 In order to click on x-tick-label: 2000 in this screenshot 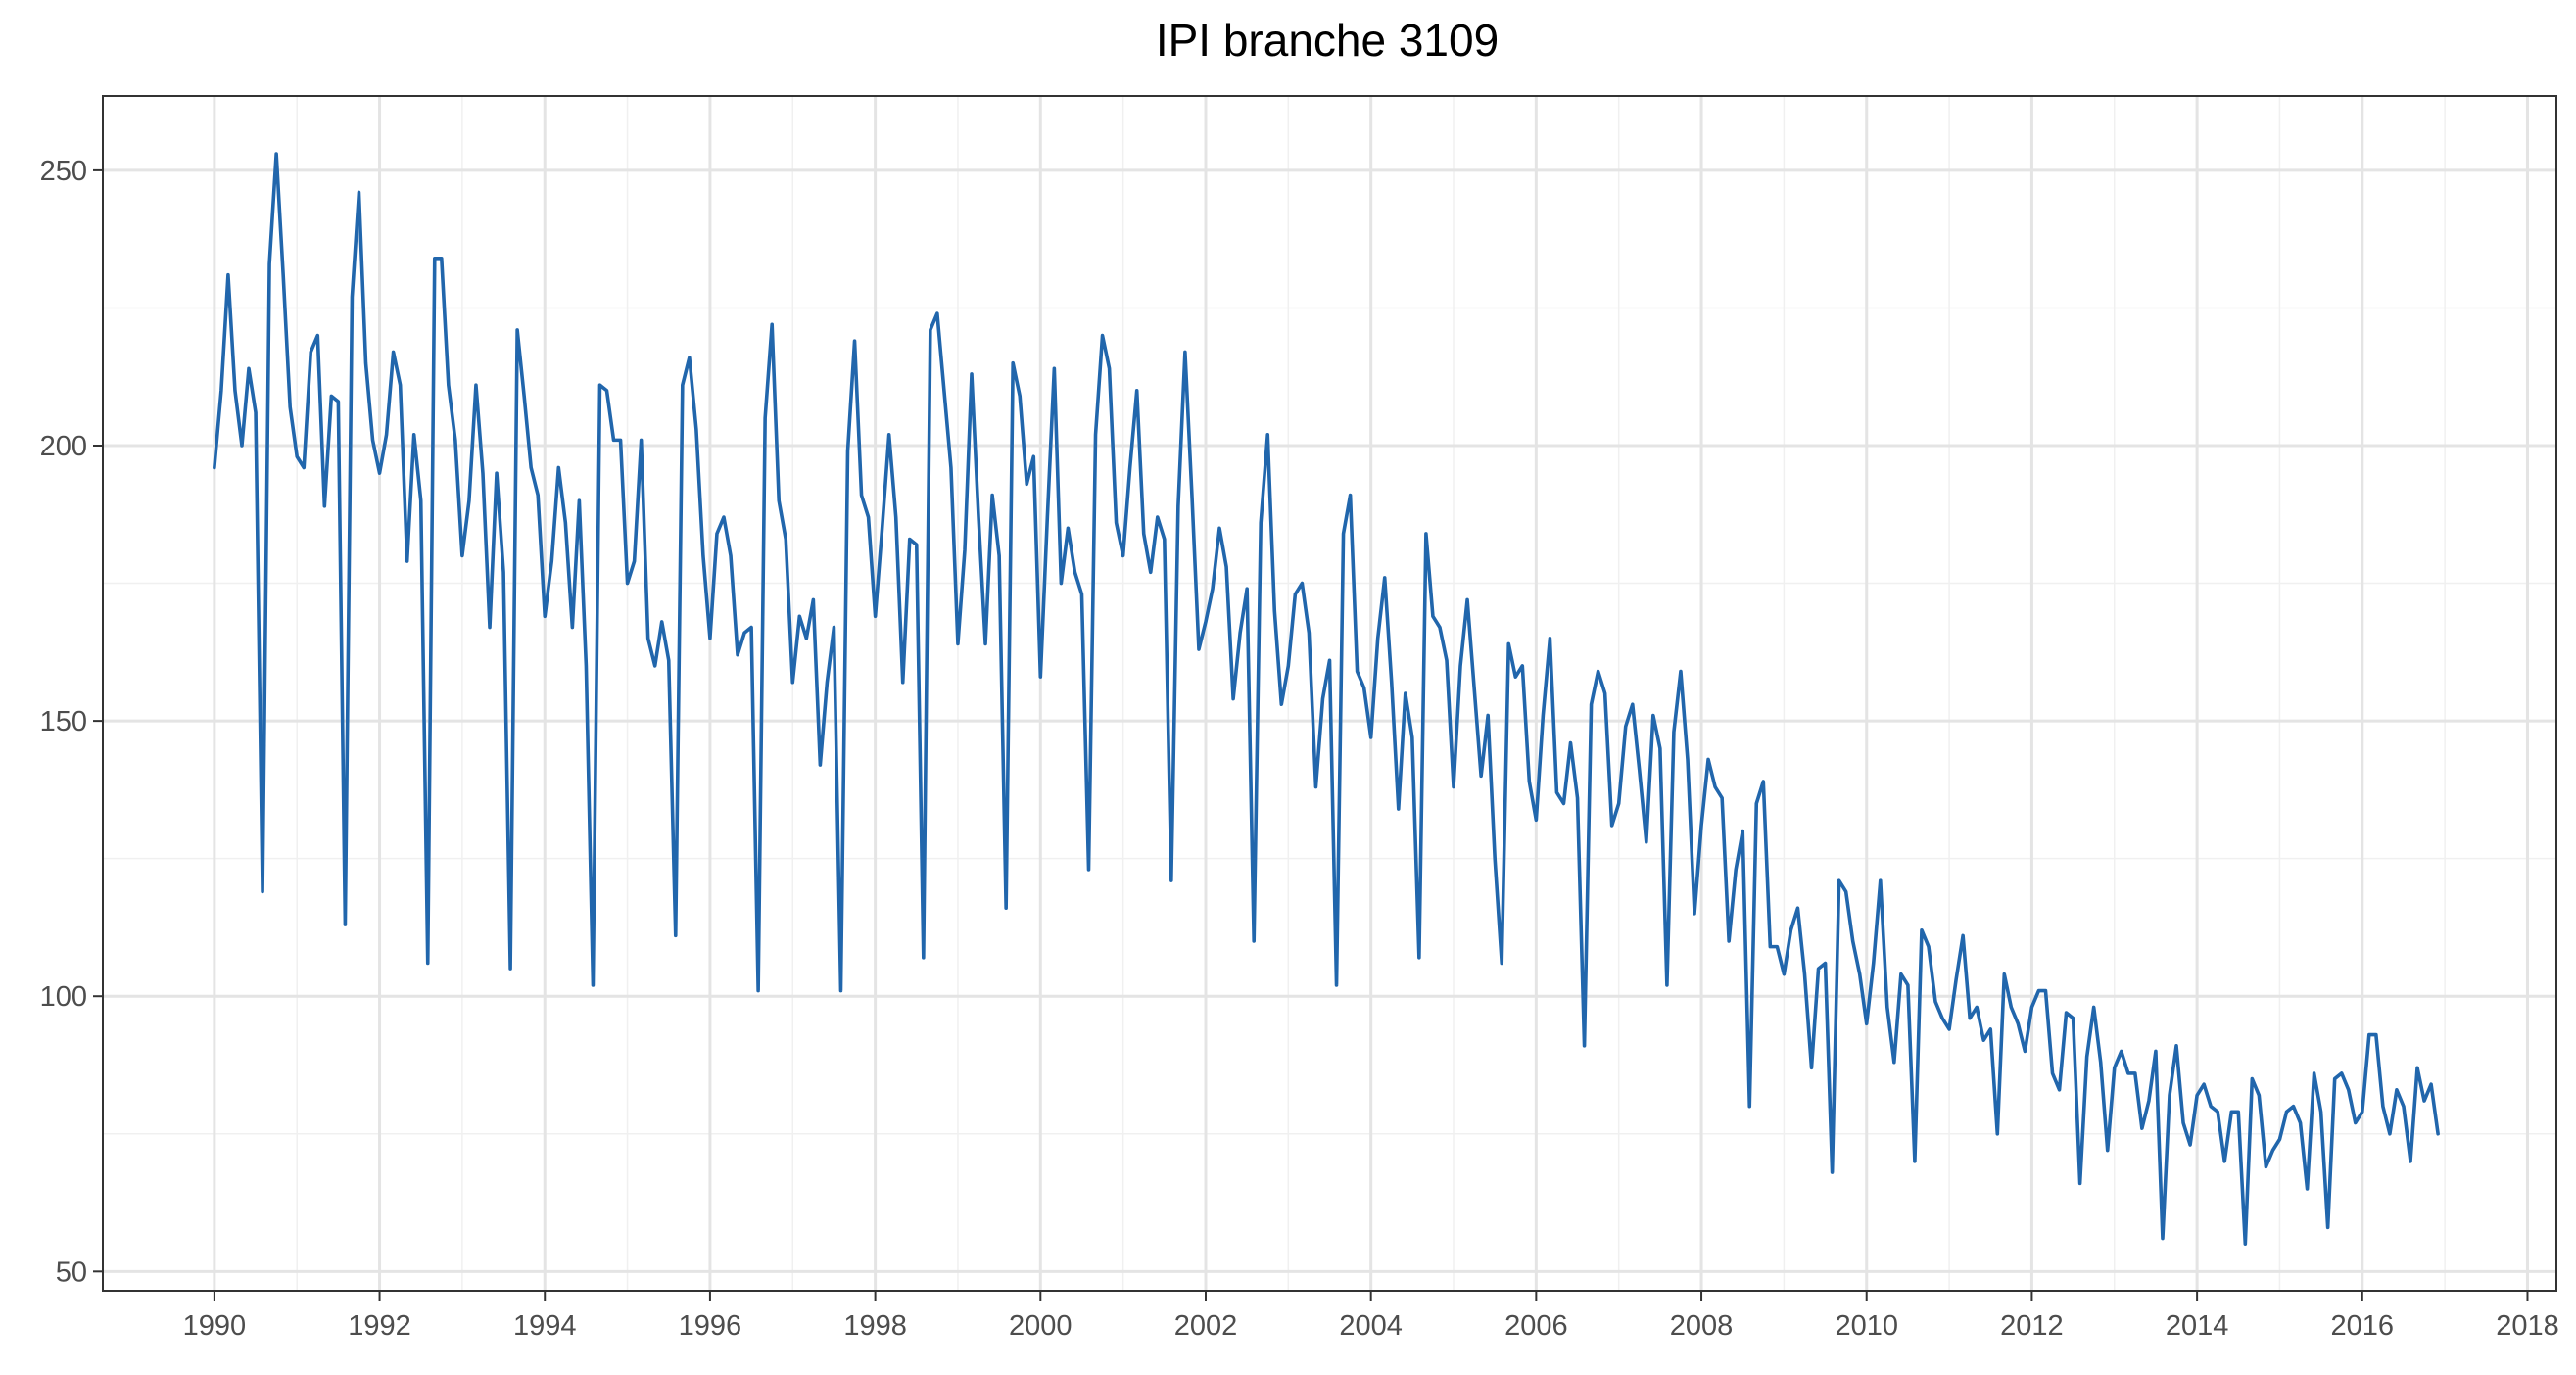, I will do `click(1041, 1326)`.